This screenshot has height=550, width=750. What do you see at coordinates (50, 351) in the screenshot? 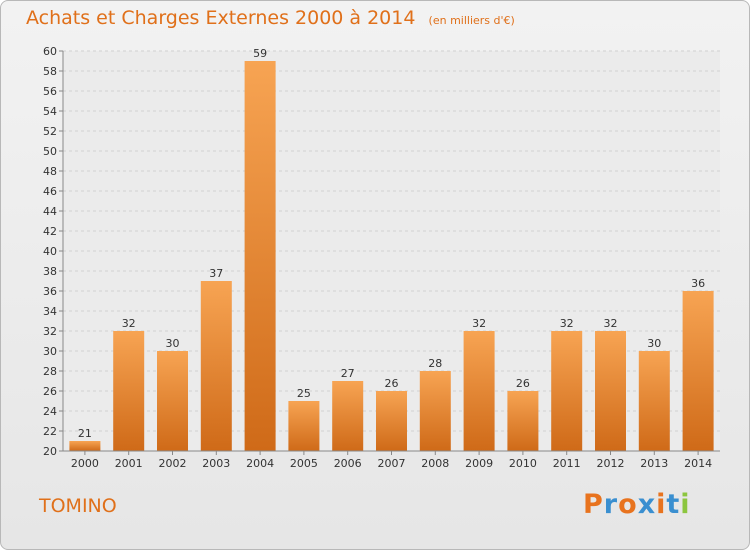
I see `y-tick-label: 30` at bounding box center [50, 351].